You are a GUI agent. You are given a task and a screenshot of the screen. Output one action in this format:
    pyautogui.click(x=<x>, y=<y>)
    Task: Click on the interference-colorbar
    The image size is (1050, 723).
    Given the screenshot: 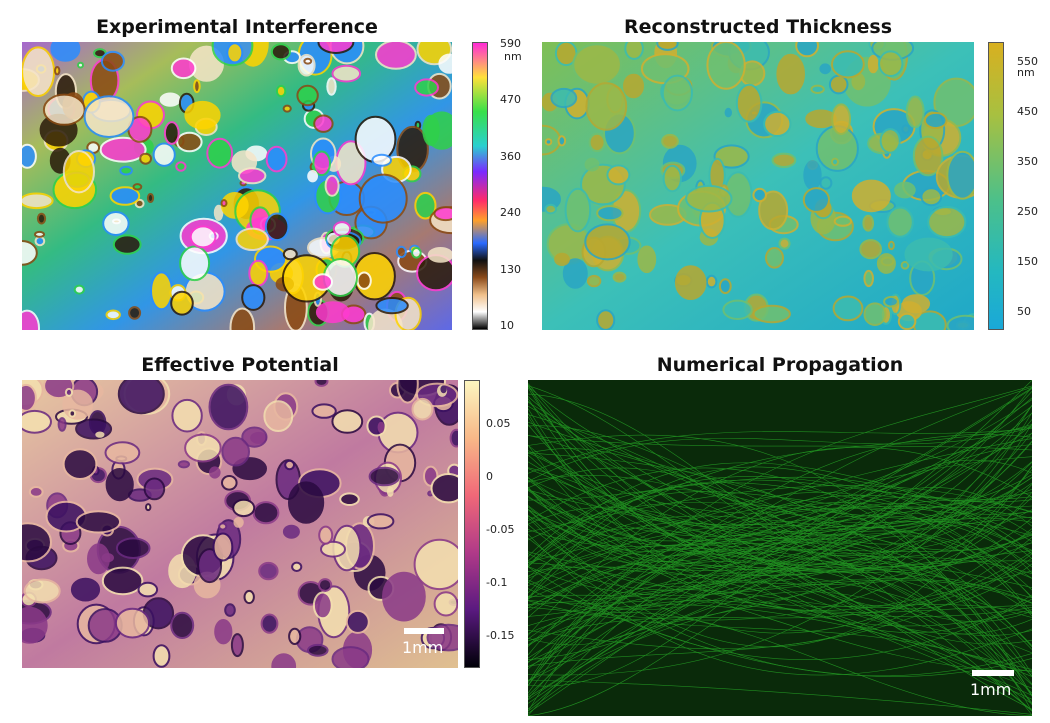 What is the action you would take?
    pyautogui.click(x=480, y=186)
    